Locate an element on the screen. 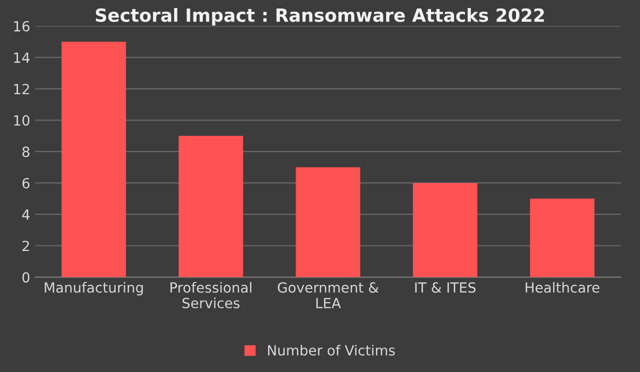  y-tick-label: 16 is located at coordinates (22, 26).